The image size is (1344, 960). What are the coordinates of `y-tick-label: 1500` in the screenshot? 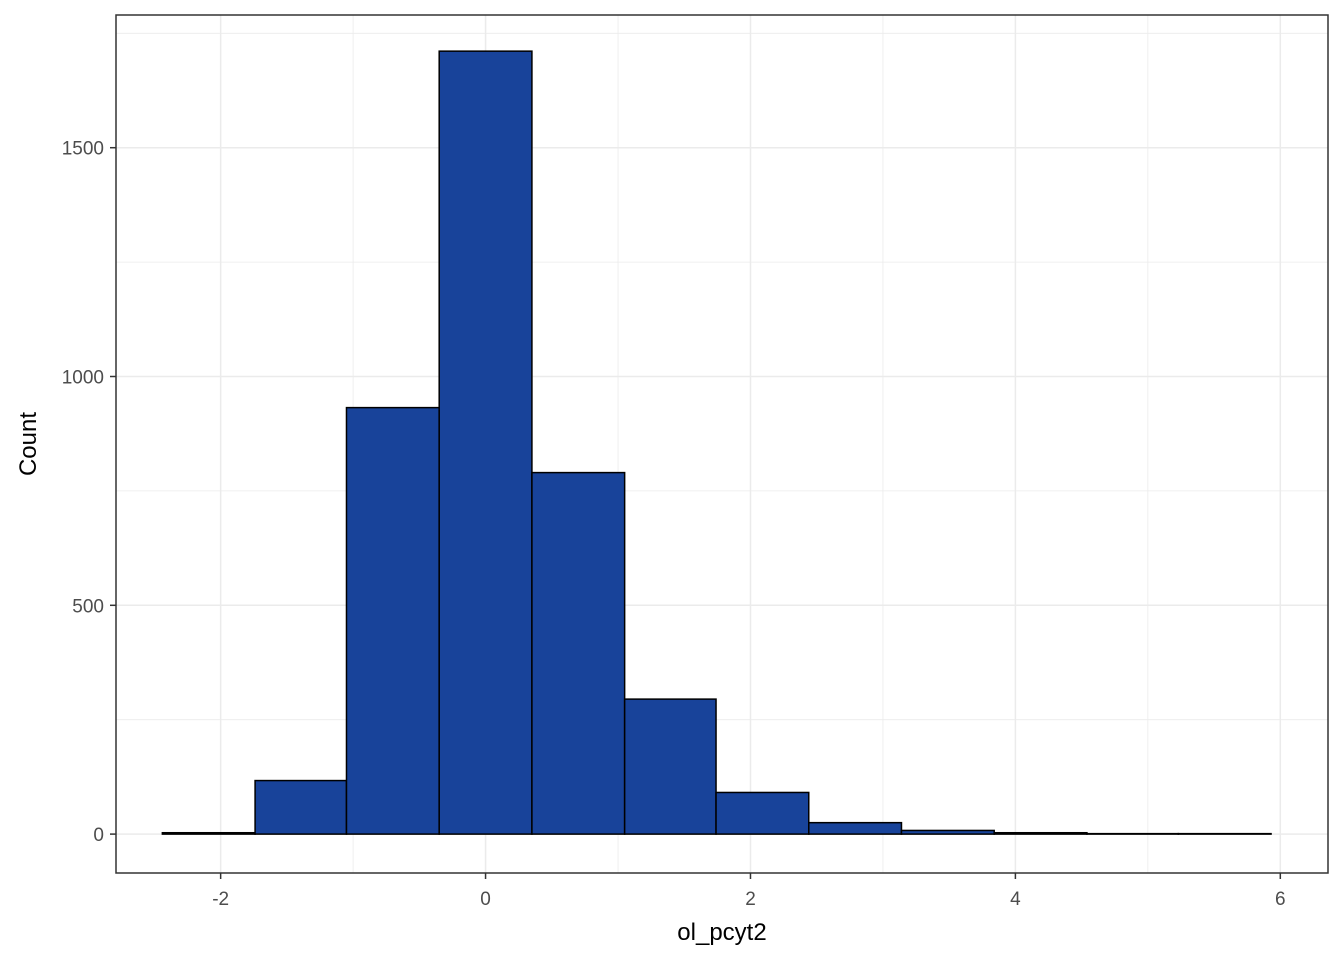 It's located at (83, 149).